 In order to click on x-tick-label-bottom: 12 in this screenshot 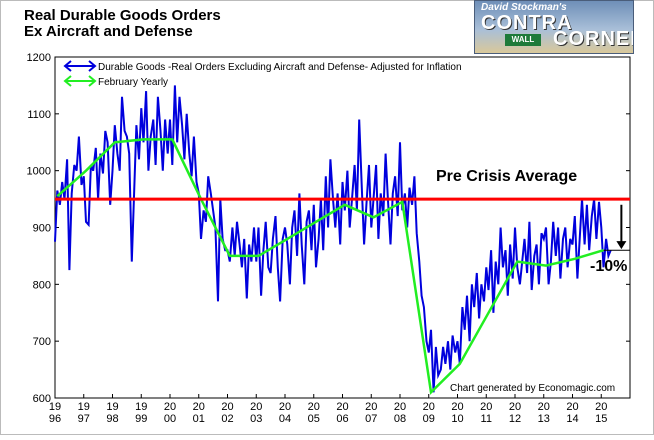, I will do `click(515, 419)`.